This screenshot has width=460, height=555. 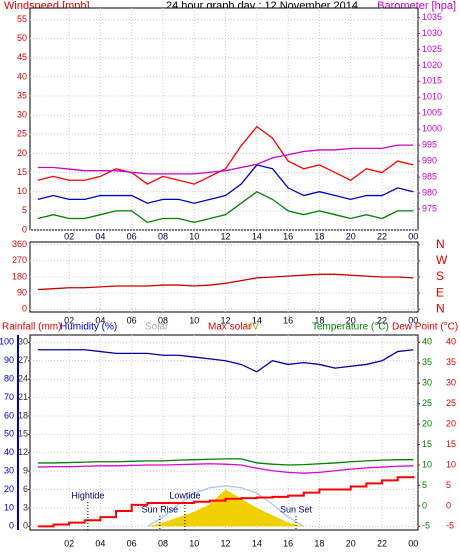 I want to click on y-tick-label: 45, so click(x=22, y=57).